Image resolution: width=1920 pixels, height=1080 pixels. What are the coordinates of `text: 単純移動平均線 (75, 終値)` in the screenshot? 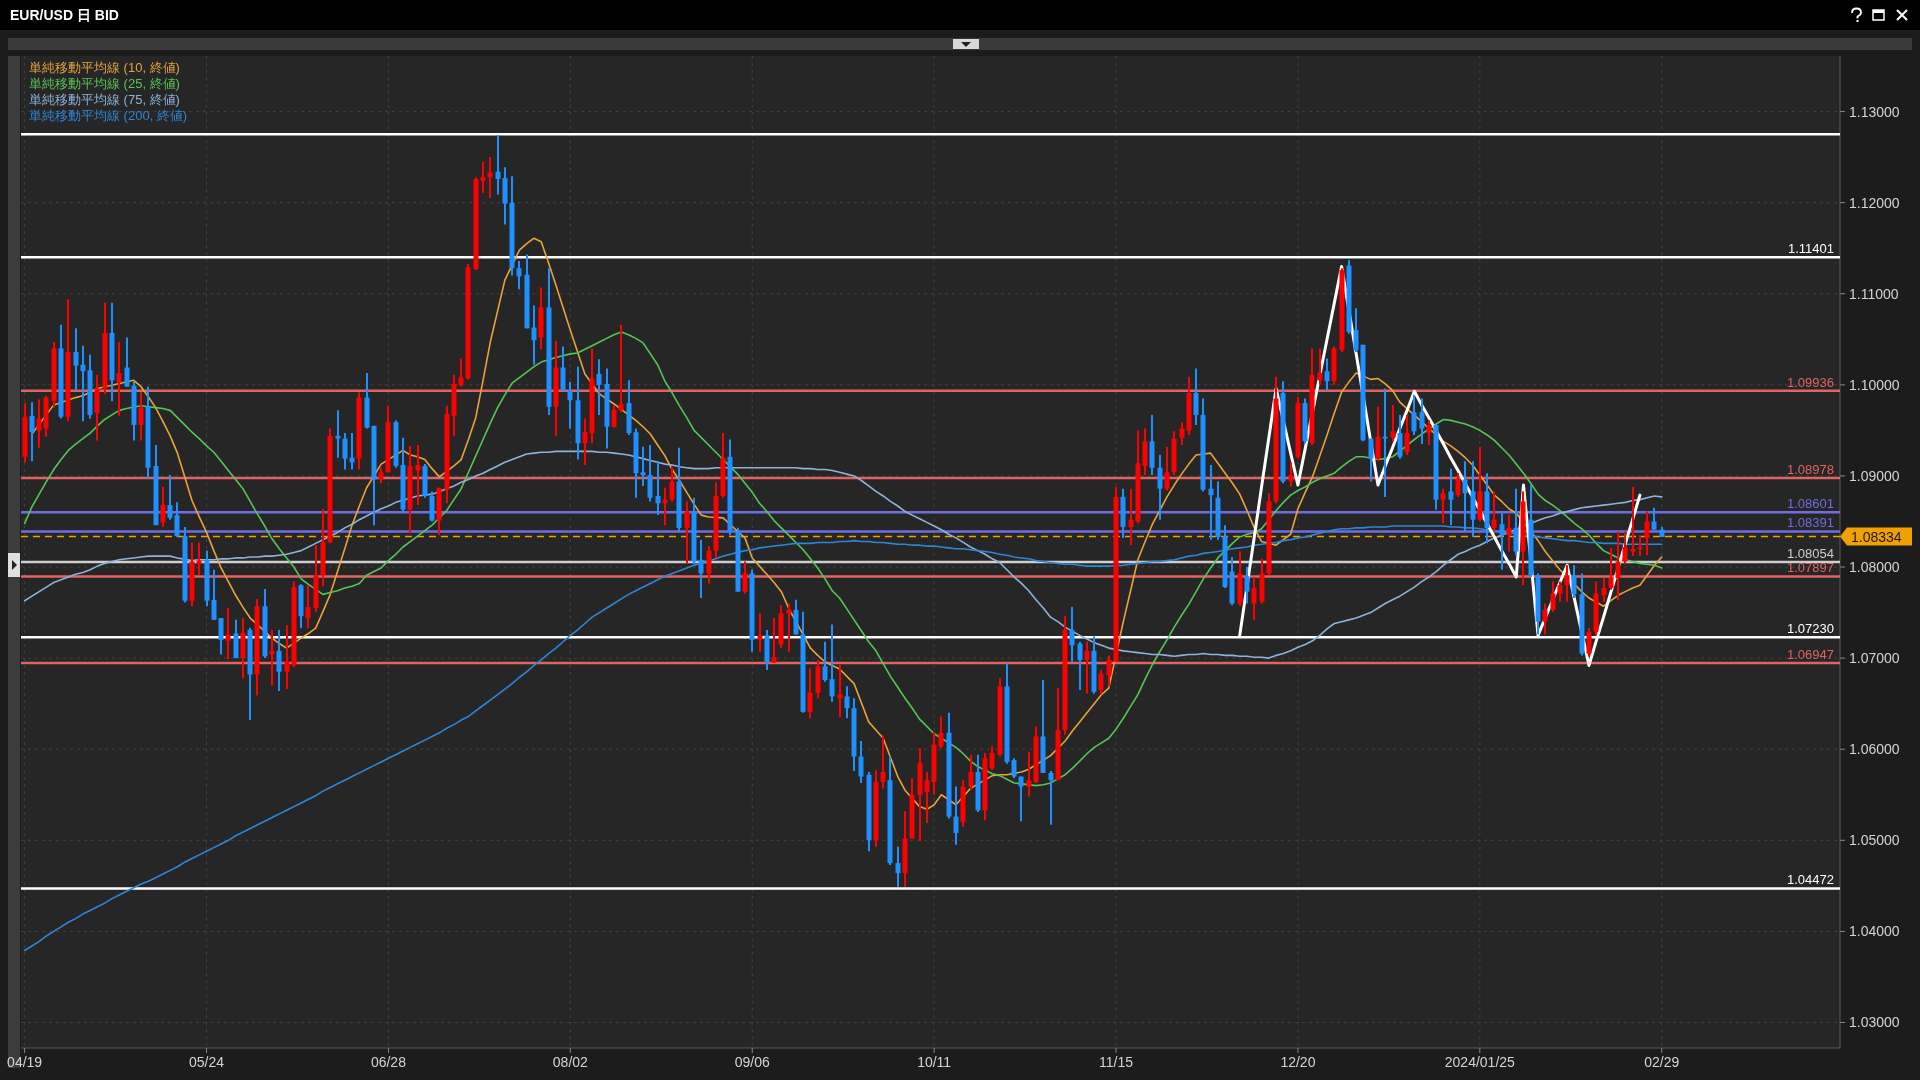 It's located at (104, 99).